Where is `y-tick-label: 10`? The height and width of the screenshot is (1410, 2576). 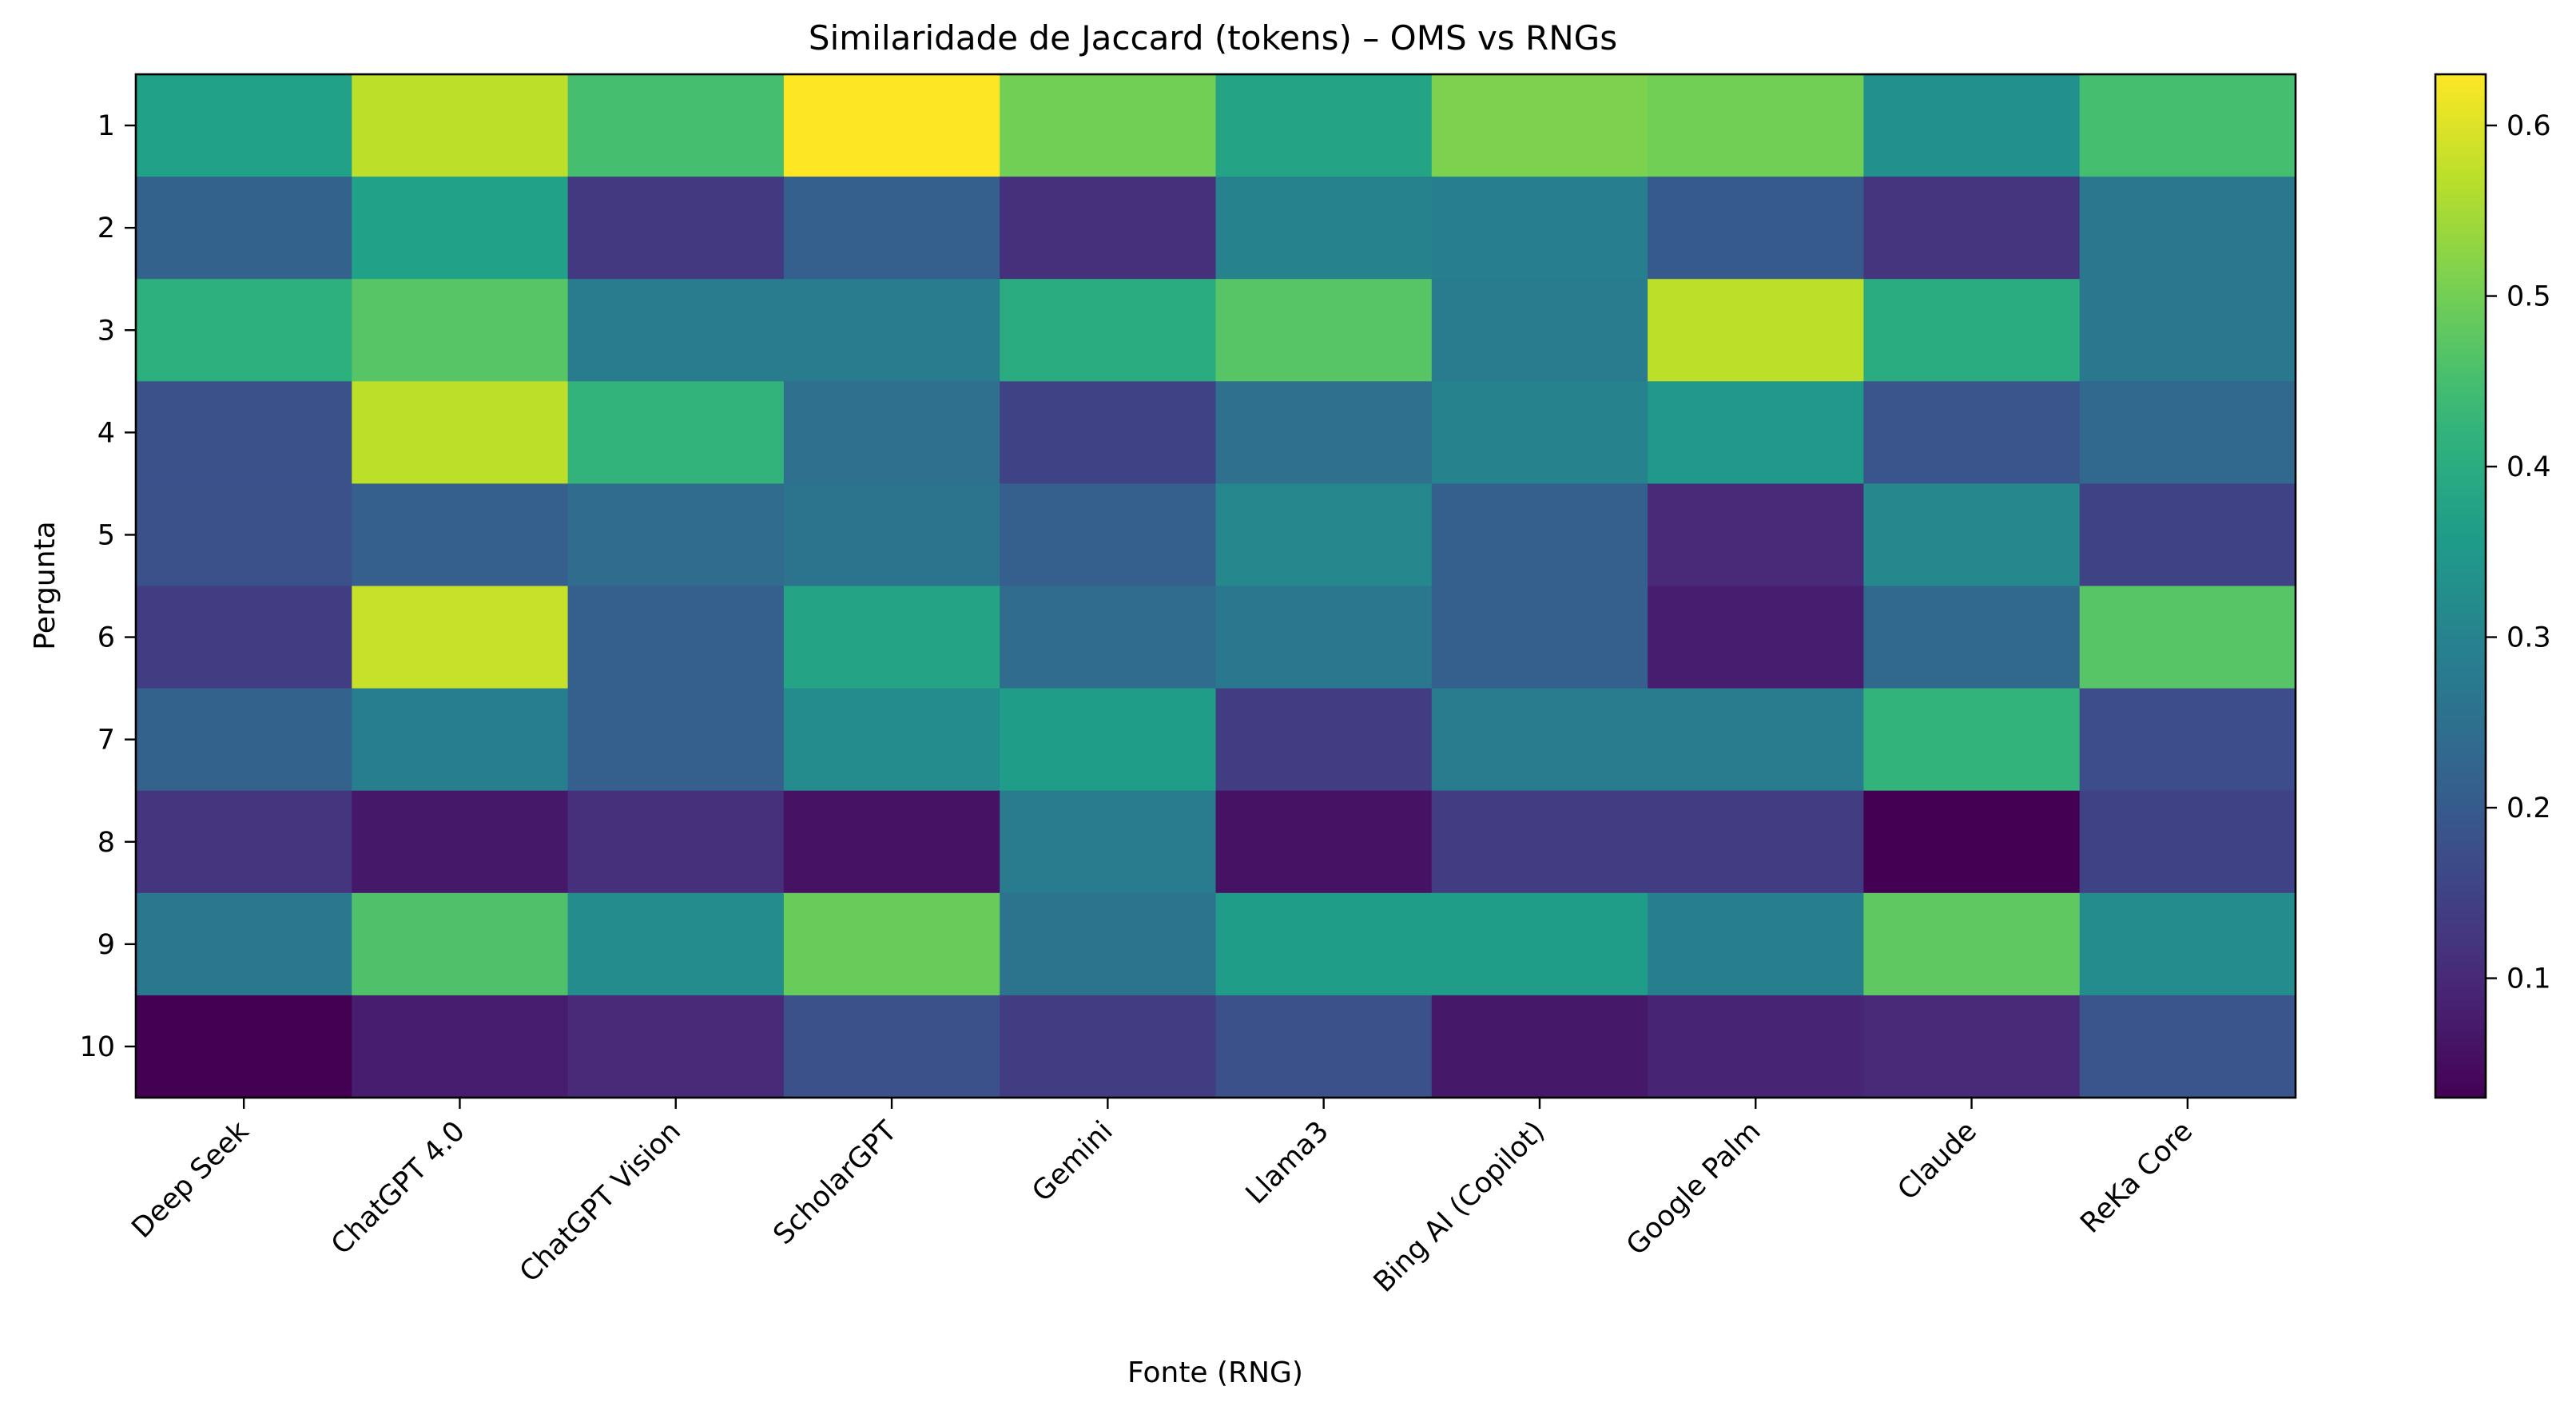
y-tick-label: 10 is located at coordinates (97, 1047).